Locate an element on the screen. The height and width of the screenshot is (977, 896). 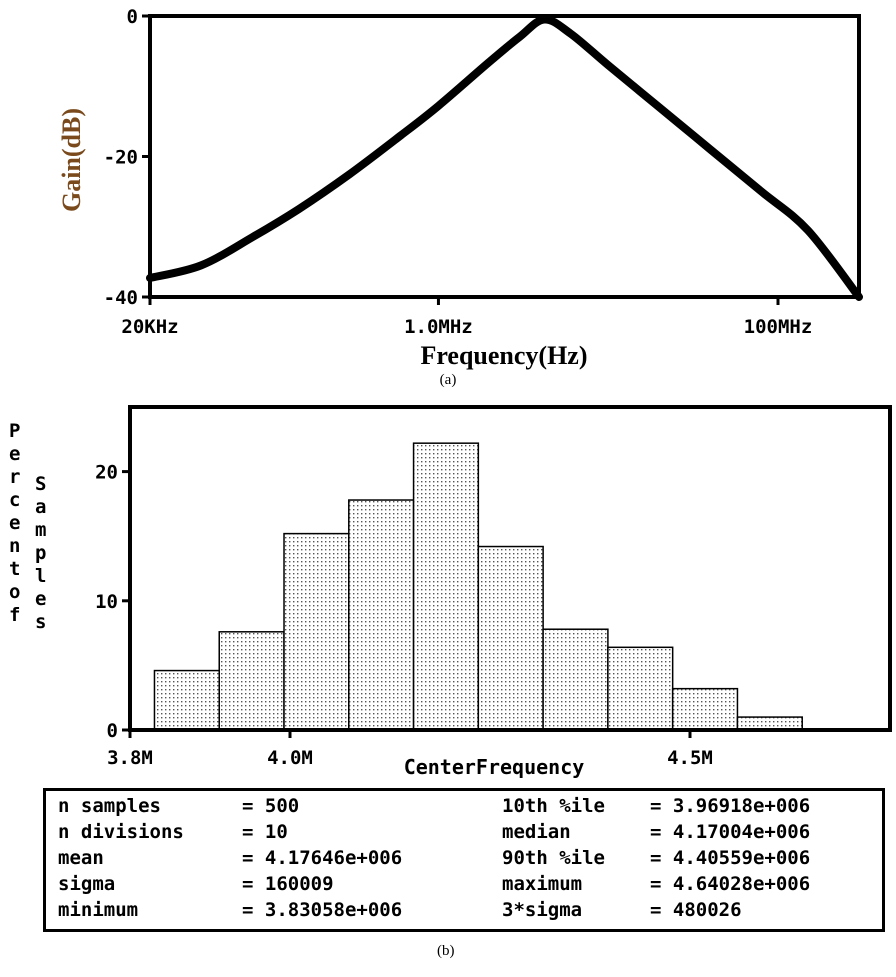
stat-label-left-4: minimum is located at coordinates (98, 910).